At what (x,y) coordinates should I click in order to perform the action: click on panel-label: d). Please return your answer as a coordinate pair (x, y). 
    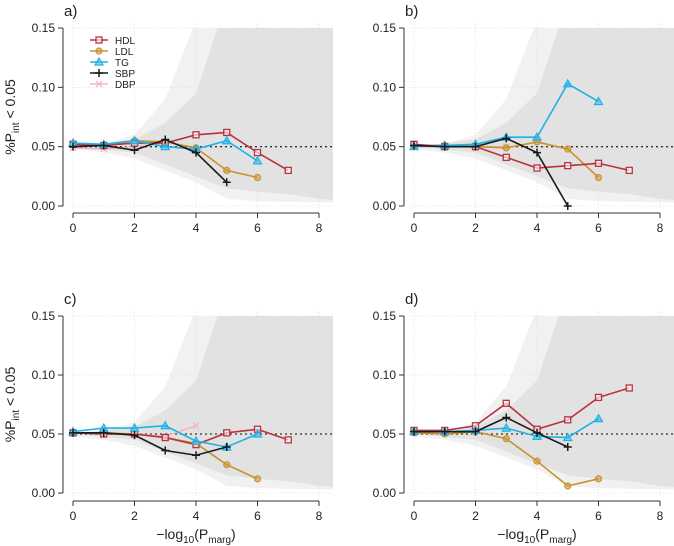
    Looking at the image, I should click on (411, 299).